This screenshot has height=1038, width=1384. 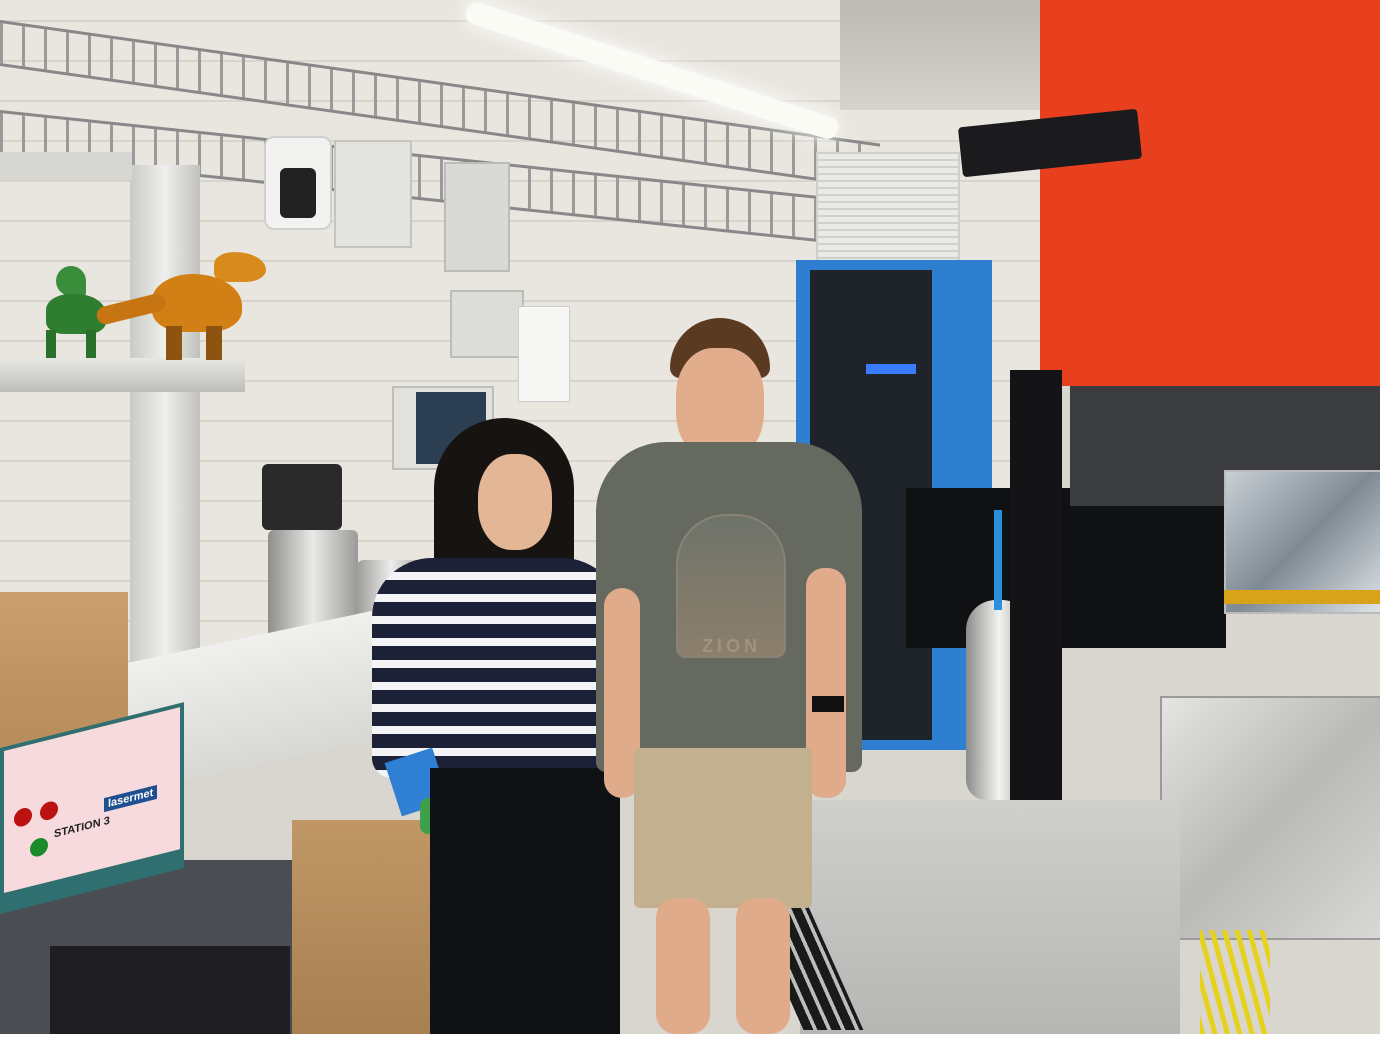 What do you see at coordinates (298, 193) in the screenshot?
I see `camera-lens` at bounding box center [298, 193].